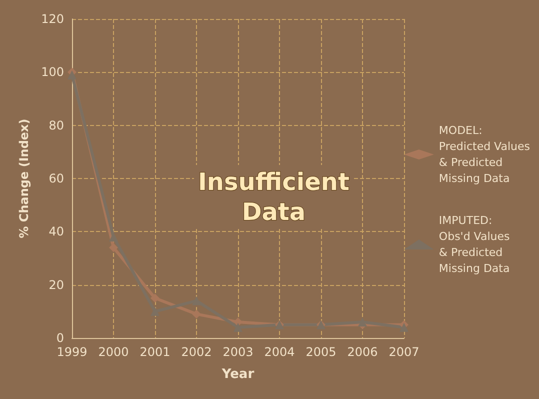  What do you see at coordinates (113, 352) in the screenshot?
I see `x-tick-label: 2000` at bounding box center [113, 352].